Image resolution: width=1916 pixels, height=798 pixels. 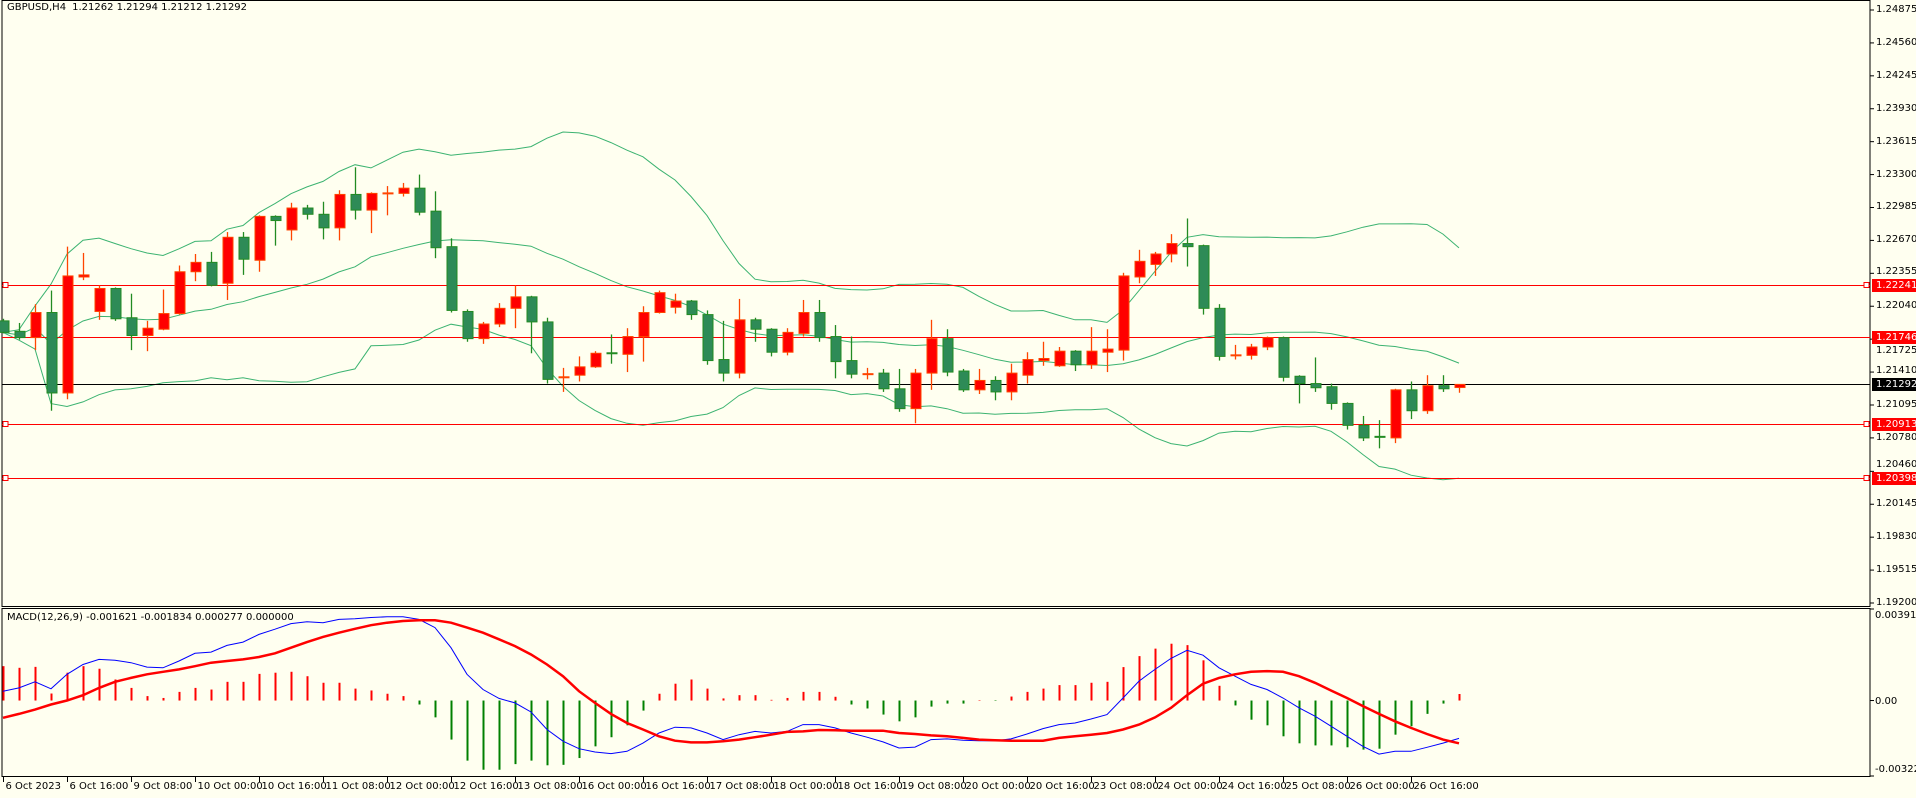 I want to click on level-price-label: 1.20398, so click(x=1894, y=478).